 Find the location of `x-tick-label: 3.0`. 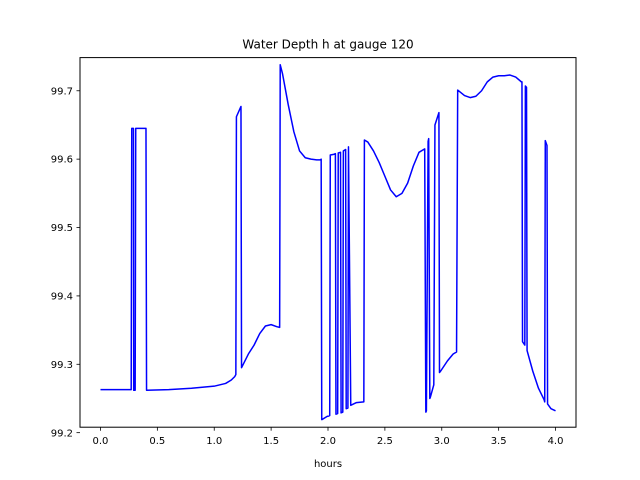

x-tick-label: 3.0 is located at coordinates (442, 441).